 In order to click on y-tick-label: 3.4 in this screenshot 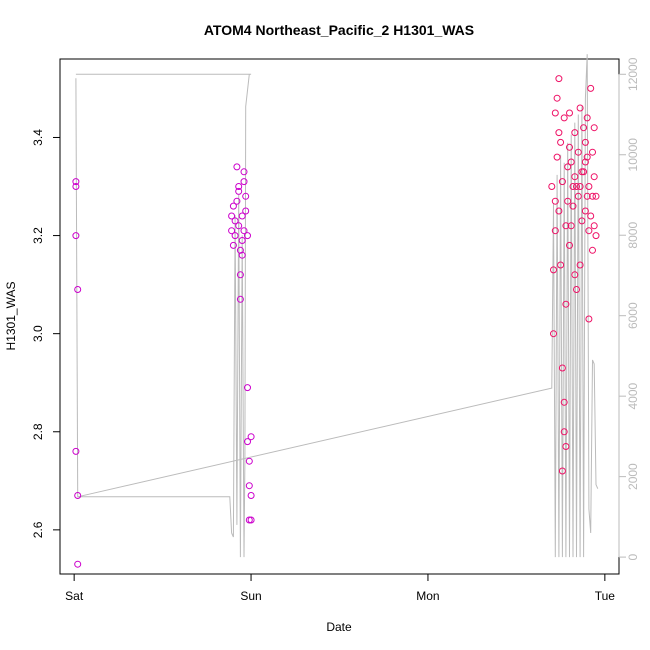, I will do `click(38, 137)`.